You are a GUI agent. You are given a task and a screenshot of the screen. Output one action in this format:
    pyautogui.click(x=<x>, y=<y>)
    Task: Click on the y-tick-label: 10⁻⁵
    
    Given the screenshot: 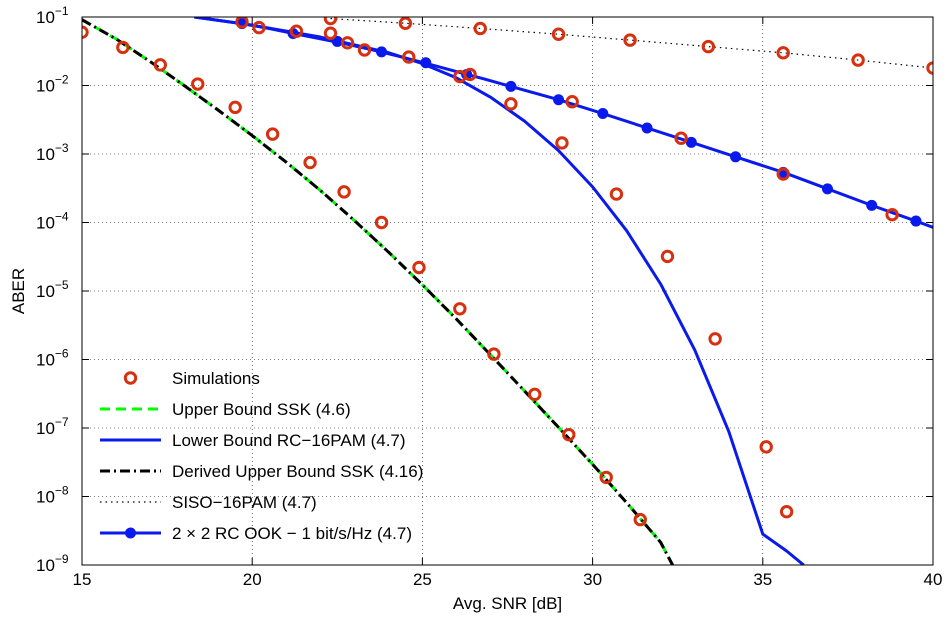 What is the action you would take?
    pyautogui.click(x=52, y=289)
    